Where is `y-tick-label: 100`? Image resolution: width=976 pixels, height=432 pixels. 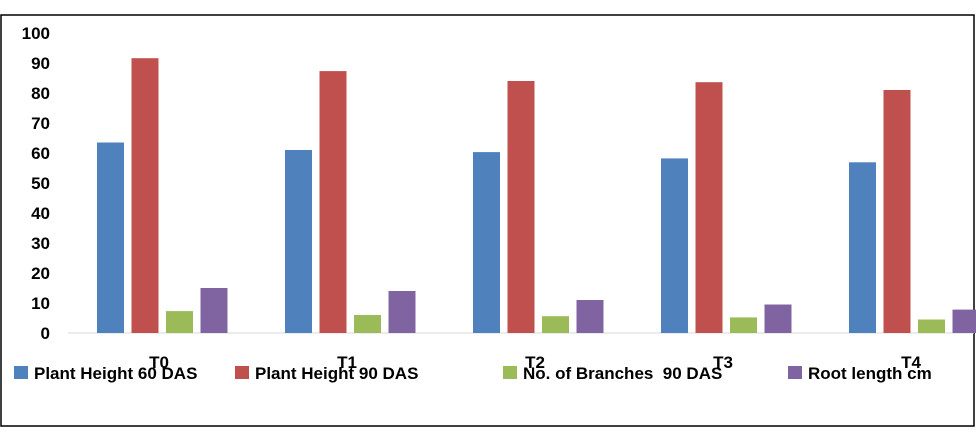
y-tick-label: 100 is located at coordinates (36, 33).